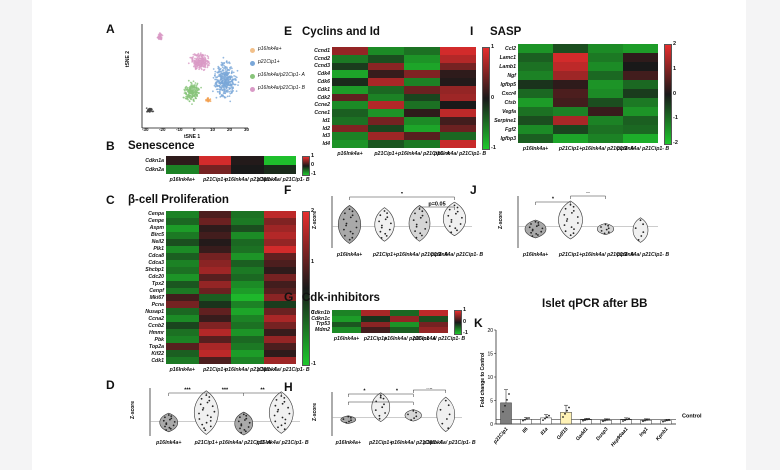 Image resolution: width=780 pixels, height=470 pixels. Describe the element at coordinates (262, 391) in the screenshot. I see `significance-label: **` at that location.